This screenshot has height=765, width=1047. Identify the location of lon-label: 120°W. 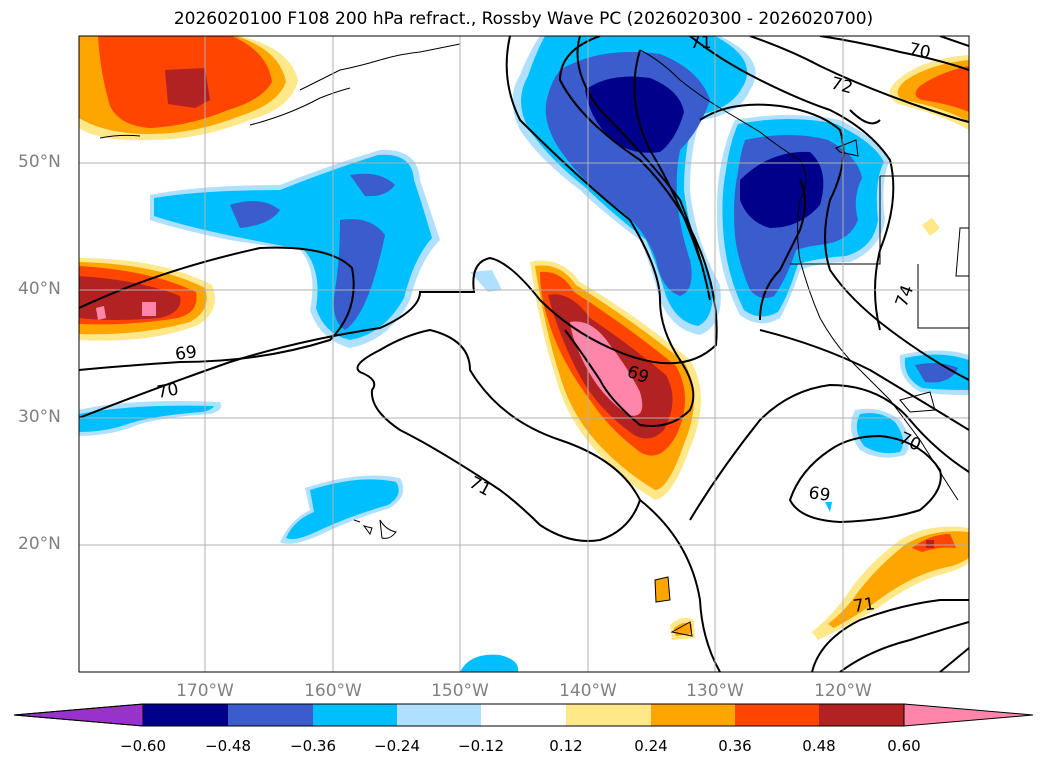
(843, 691).